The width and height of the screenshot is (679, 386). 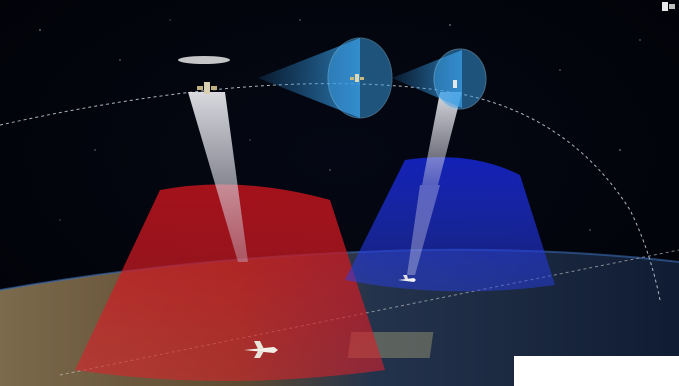 What do you see at coordinates (423, 230) in the screenshot?
I see `right-beam-lower` at bounding box center [423, 230].